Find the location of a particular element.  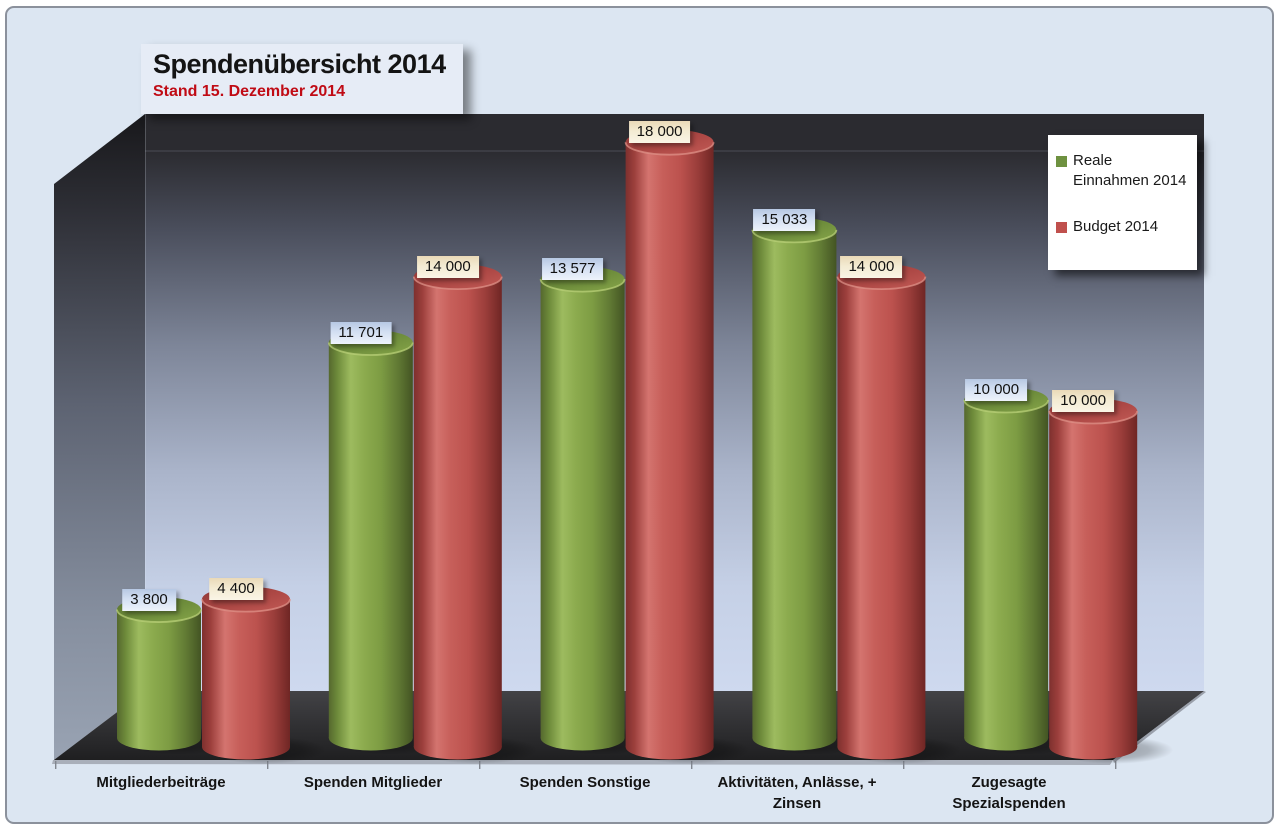

category-label: Aktivitäten, Anlässe, + Zinsen is located at coordinates (797, 793).